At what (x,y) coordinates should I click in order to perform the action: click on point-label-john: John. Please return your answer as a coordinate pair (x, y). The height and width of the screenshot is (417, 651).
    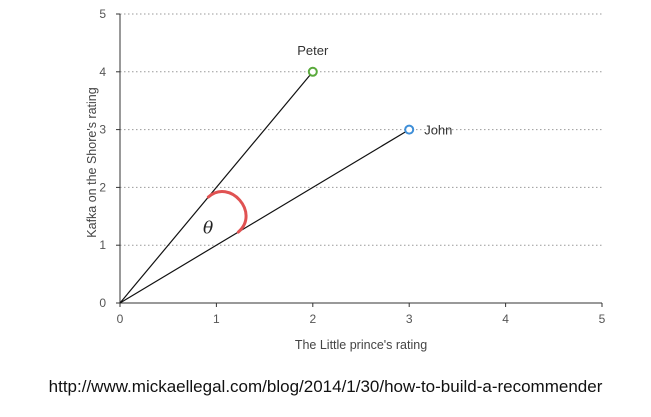
    Looking at the image, I should click on (438, 130).